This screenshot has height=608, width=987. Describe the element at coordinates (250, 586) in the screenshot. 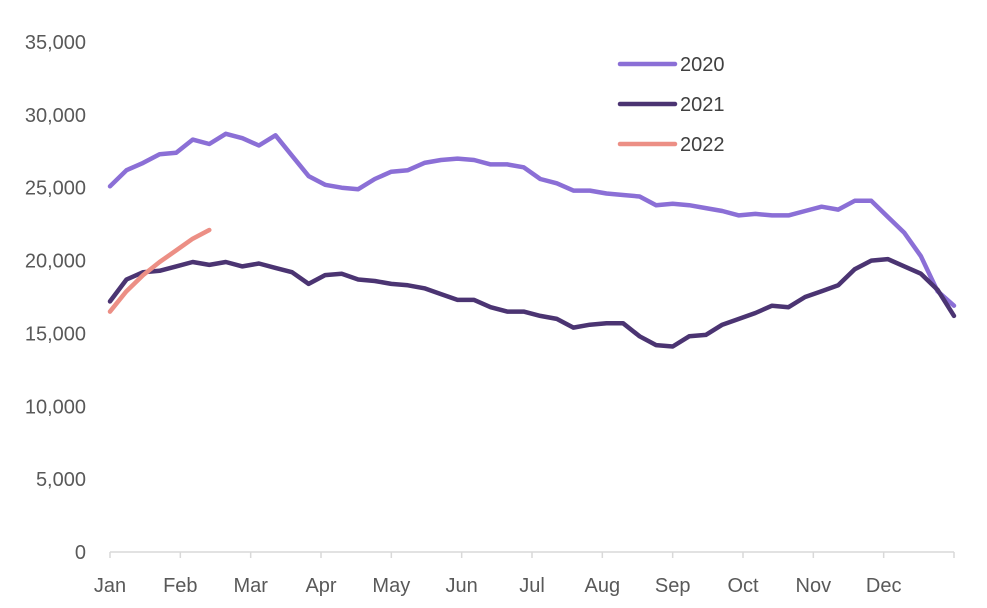

I see `x-tick-label: Mar` at that location.